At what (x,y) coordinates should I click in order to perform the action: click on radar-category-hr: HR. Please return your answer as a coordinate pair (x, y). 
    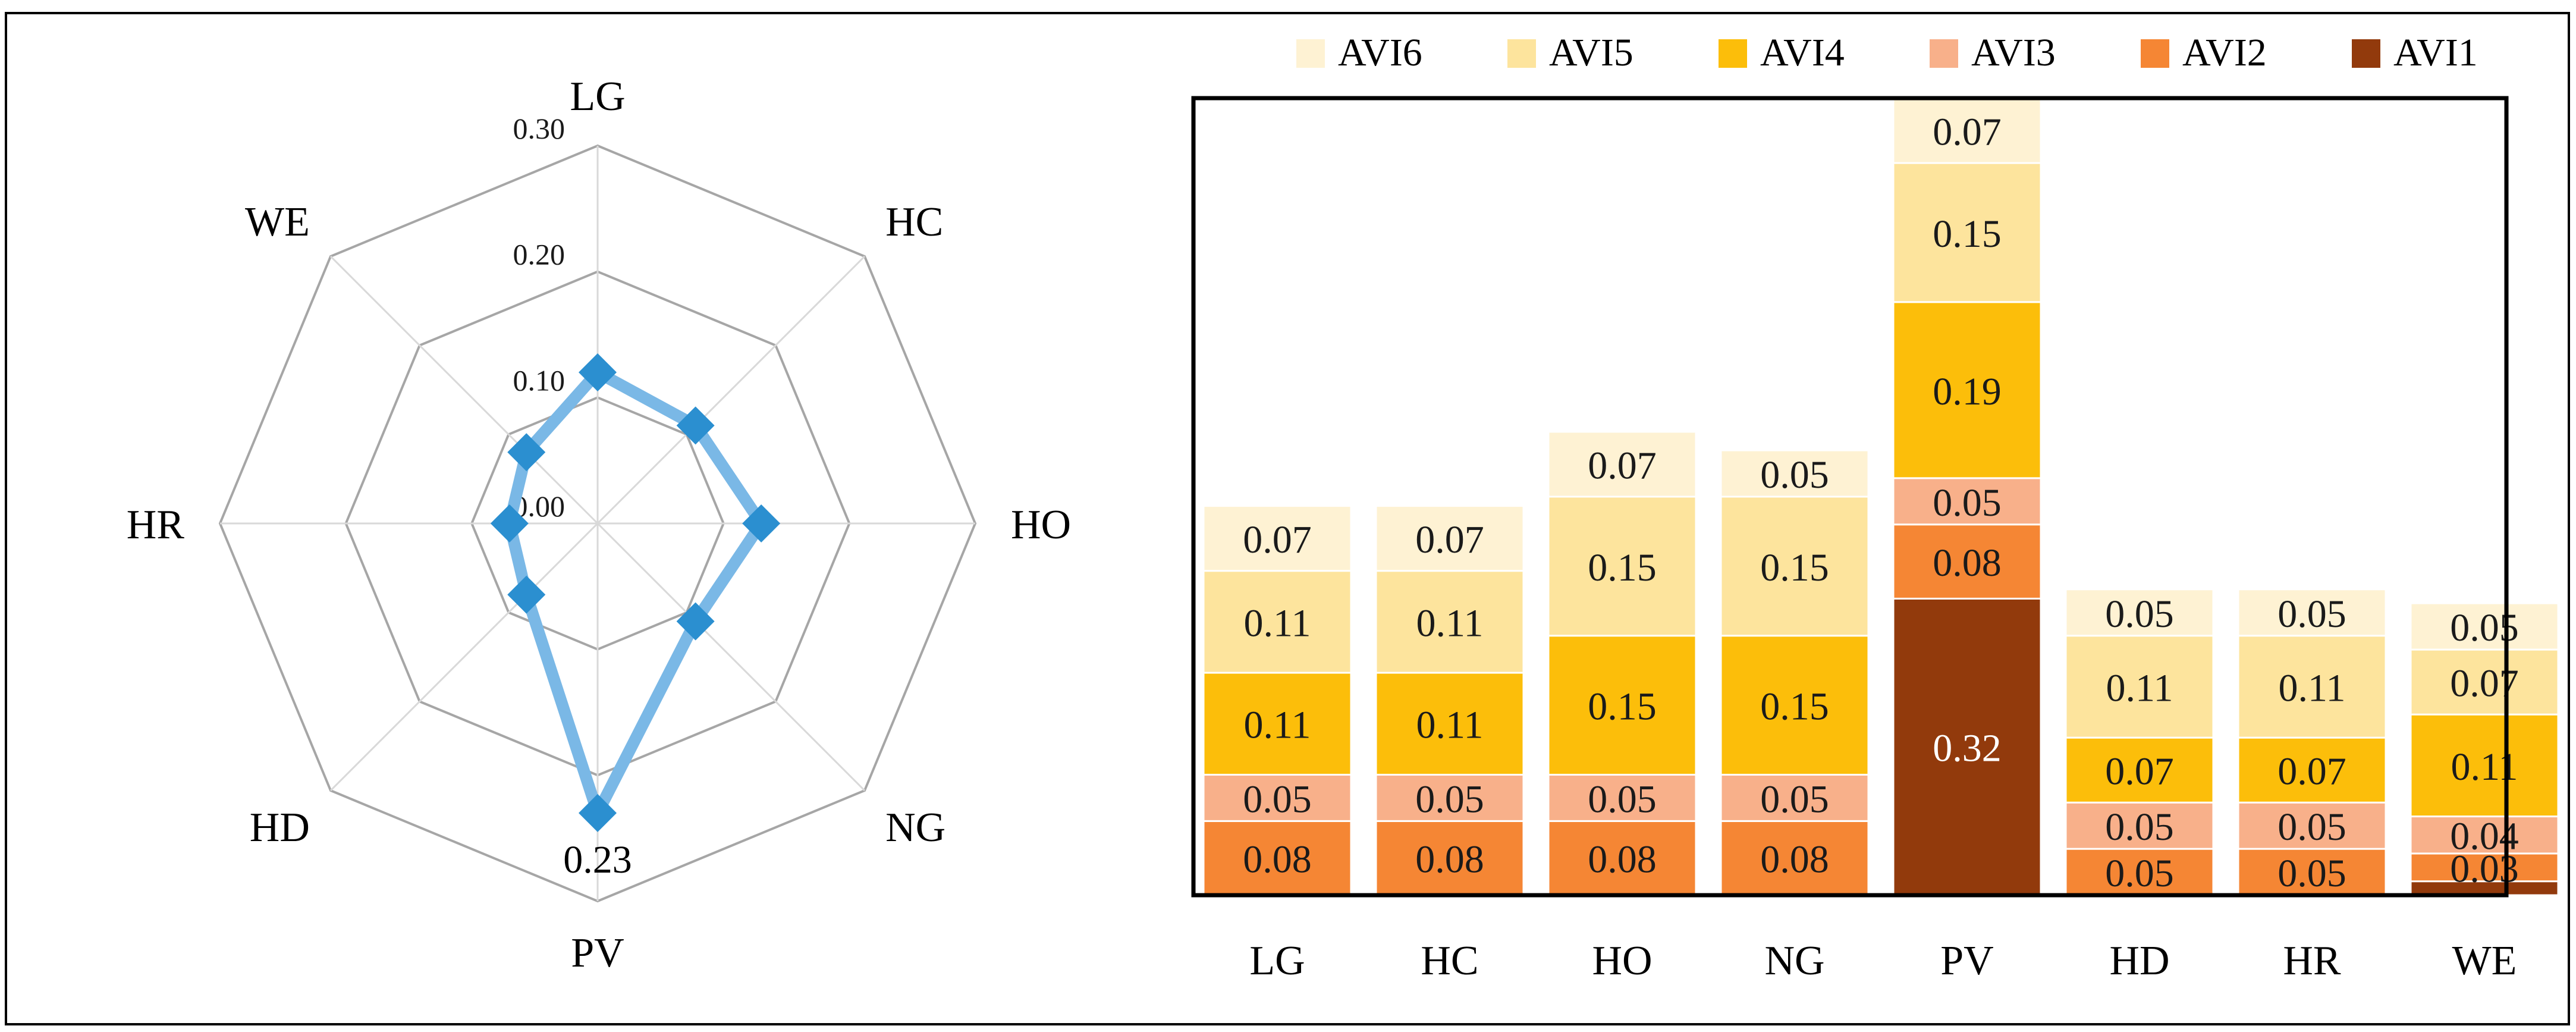
    Looking at the image, I should click on (156, 525).